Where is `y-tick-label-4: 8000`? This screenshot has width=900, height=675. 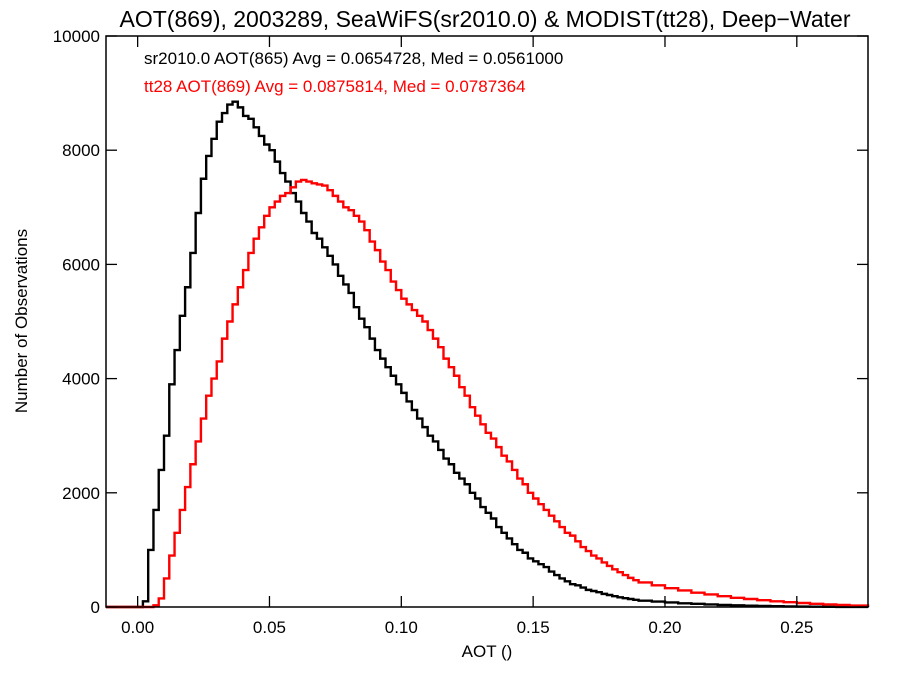 y-tick-label-4: 8000 is located at coordinates (81, 150).